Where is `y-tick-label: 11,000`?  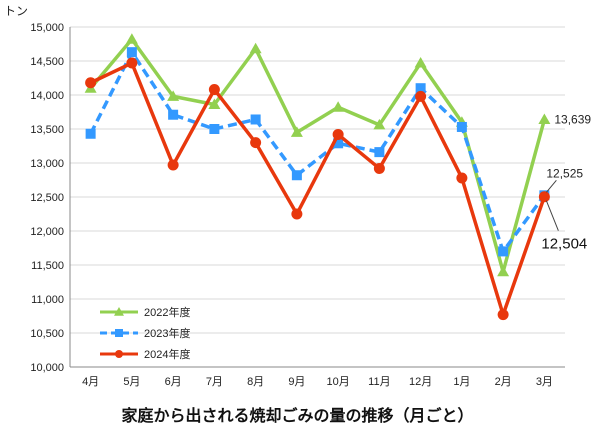
y-tick-label: 11,000 is located at coordinates (47, 300).